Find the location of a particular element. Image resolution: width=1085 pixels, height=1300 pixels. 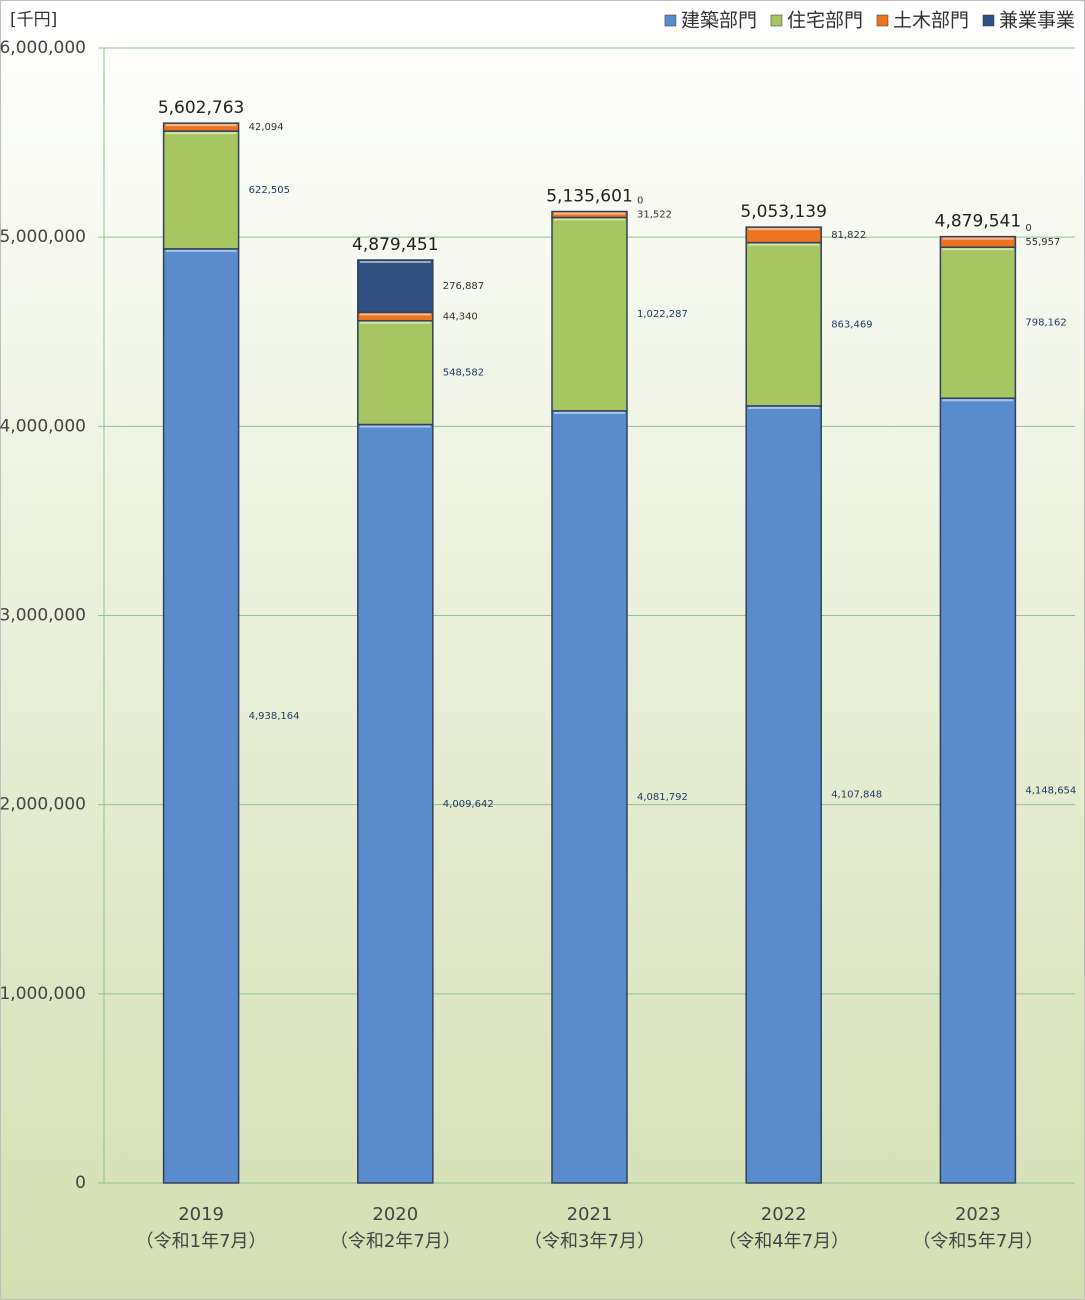

x-tick-sublabel: （令和5年7月） is located at coordinates (977, 1241).